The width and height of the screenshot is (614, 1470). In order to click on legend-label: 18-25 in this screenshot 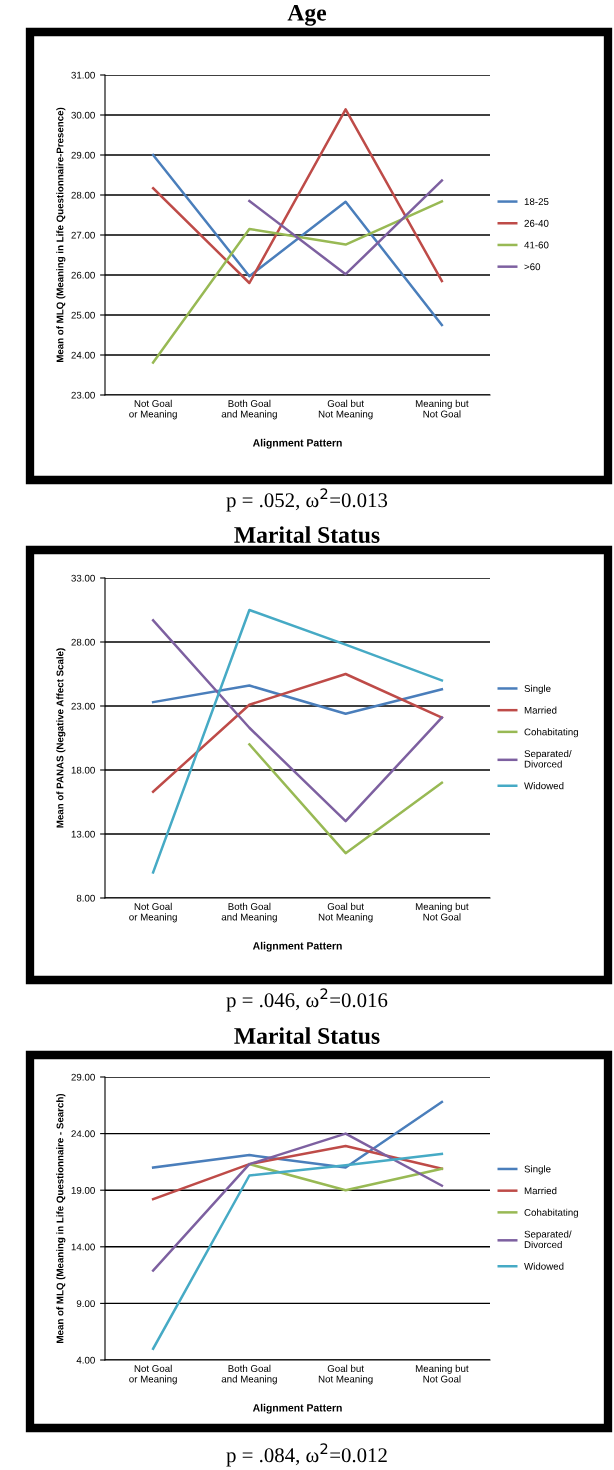, I will do `click(536, 202)`.